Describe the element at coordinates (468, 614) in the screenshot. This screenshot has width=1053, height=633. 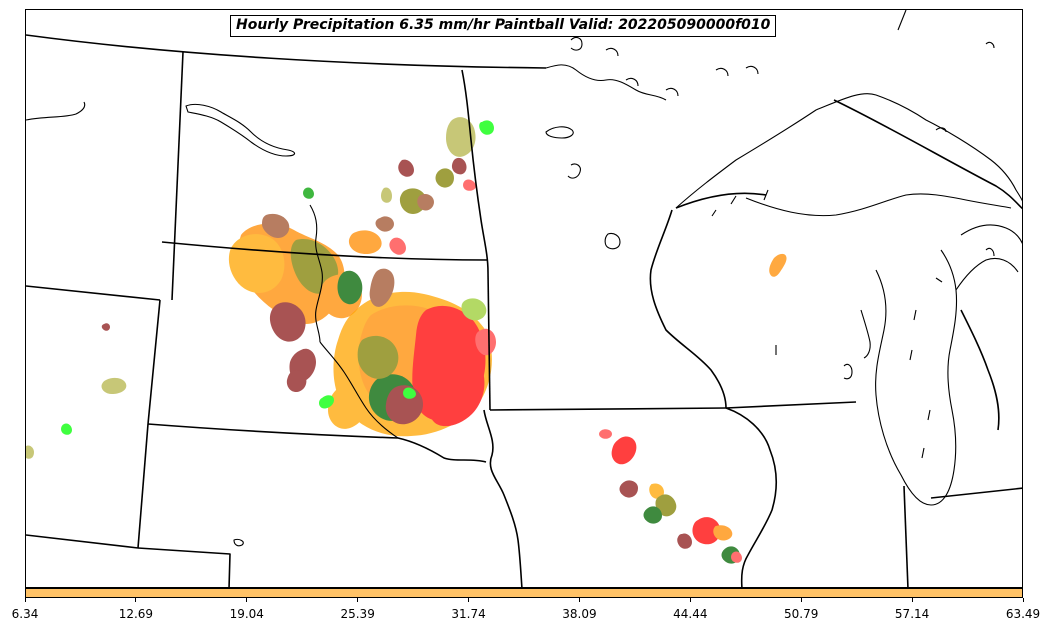
I see `colorbar-tick-label: 31.74` at that location.